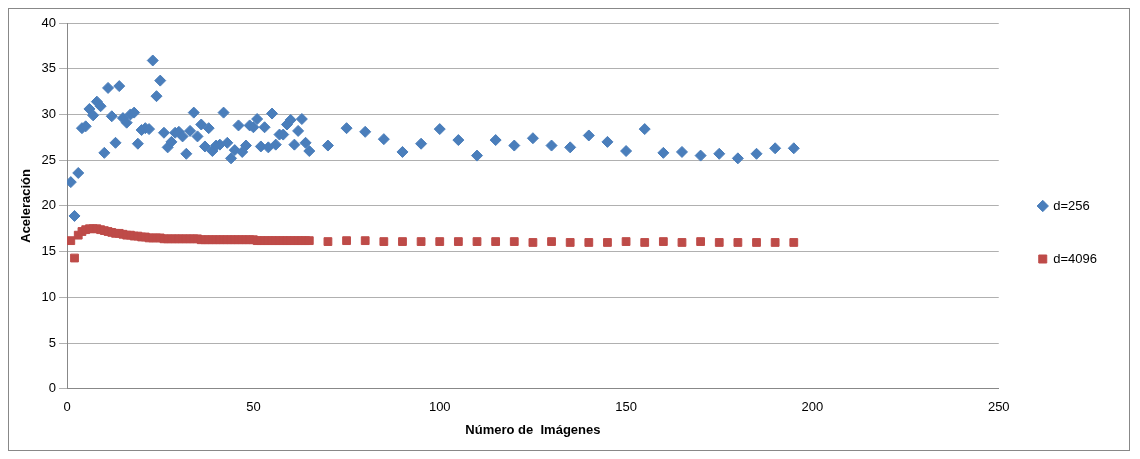 This screenshot has width=1140, height=459. I want to click on y-tick-label: 0, so click(52, 388).